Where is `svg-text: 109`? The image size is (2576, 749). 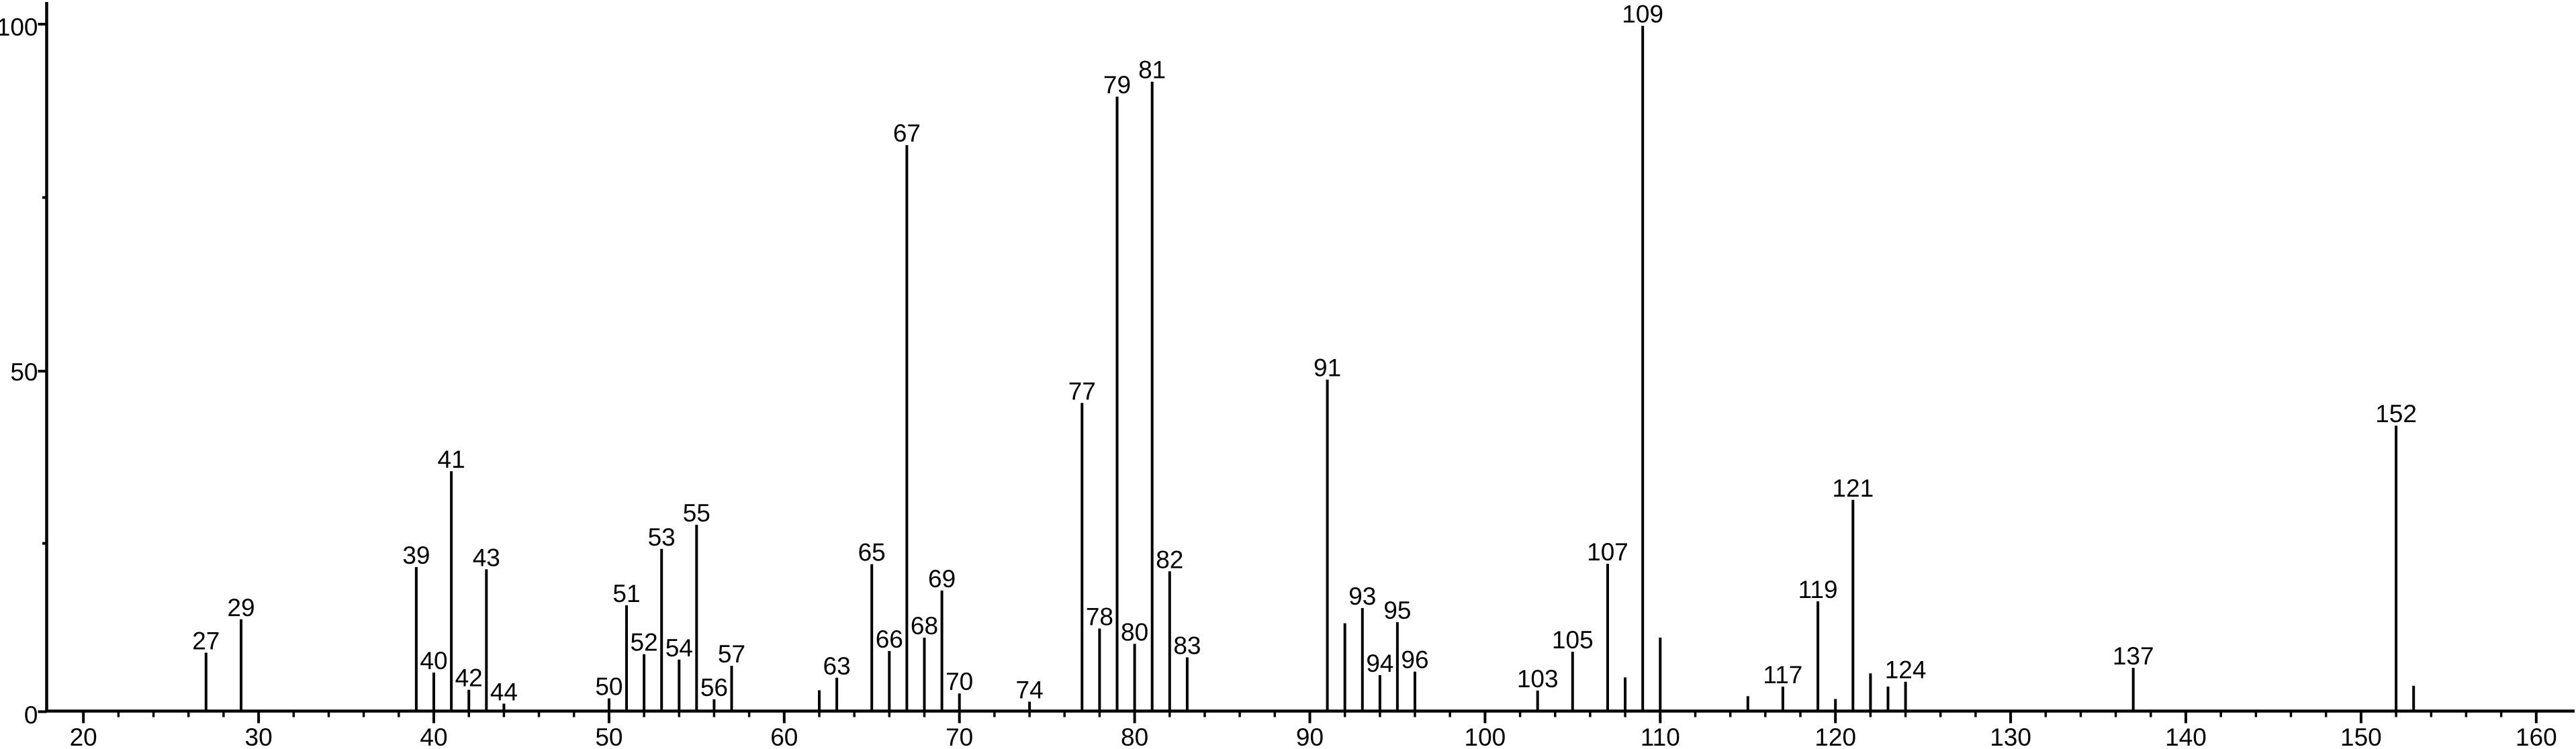
svg-text: 109 is located at coordinates (1642, 15).